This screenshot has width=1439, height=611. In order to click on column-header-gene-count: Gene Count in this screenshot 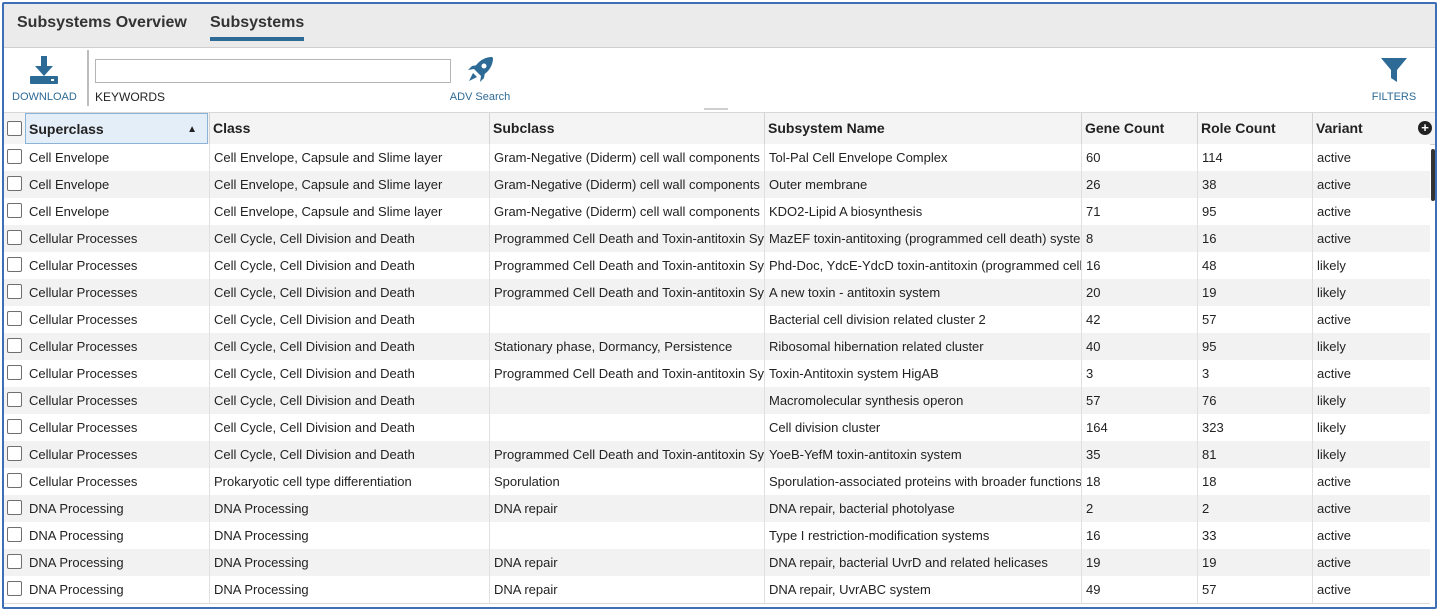, I will do `click(1139, 128)`.